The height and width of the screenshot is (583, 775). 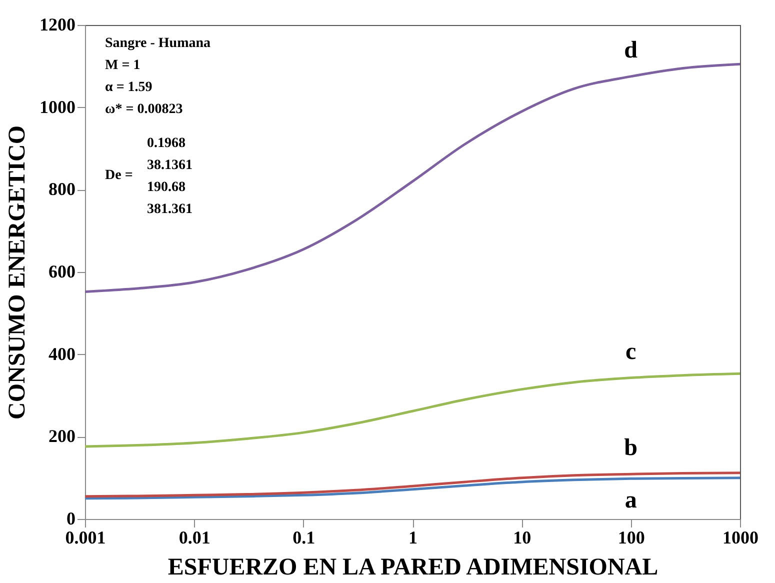 I want to click on annotation: 0.1968, so click(x=166, y=143).